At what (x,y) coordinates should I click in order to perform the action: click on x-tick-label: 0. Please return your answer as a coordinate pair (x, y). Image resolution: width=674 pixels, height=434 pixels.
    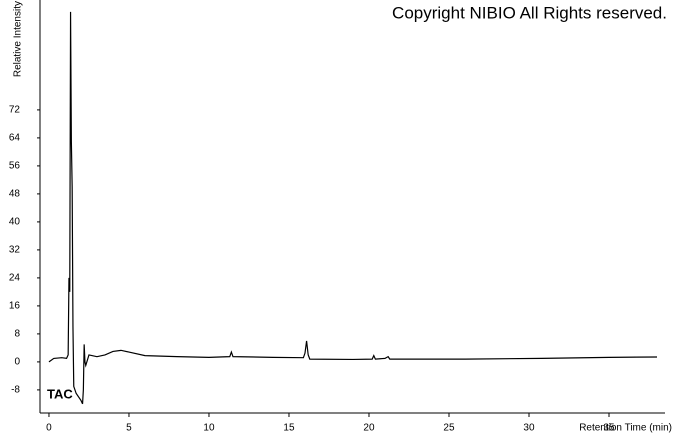
    Looking at the image, I should click on (49, 428).